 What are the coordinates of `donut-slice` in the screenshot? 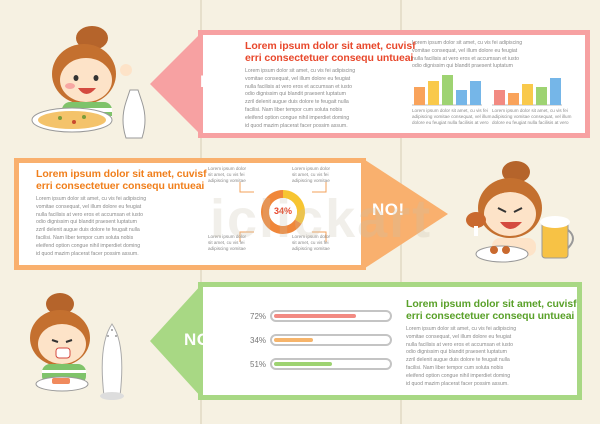 It's located at (294, 207).